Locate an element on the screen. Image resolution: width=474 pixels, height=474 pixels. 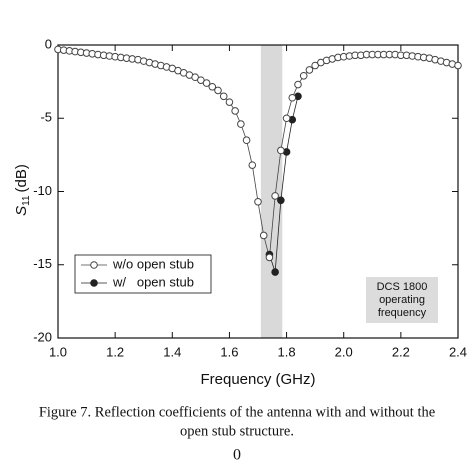
y-axis-label: S11 (dB) is located at coordinates (22, 190).